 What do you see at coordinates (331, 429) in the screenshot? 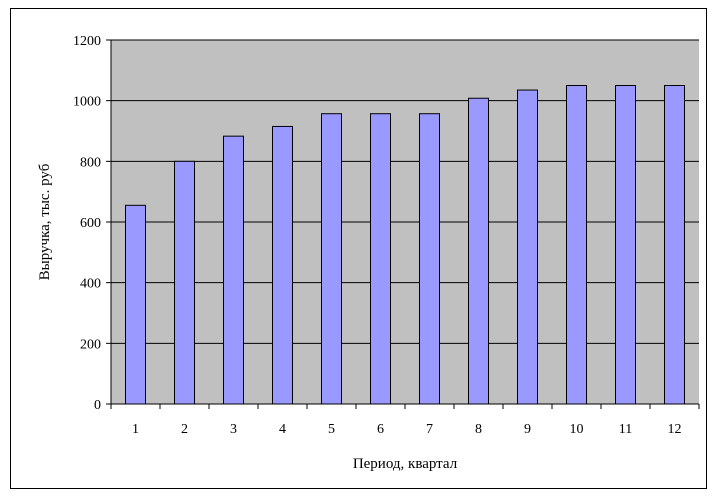
I see `x-tick-label-5: 5` at bounding box center [331, 429].